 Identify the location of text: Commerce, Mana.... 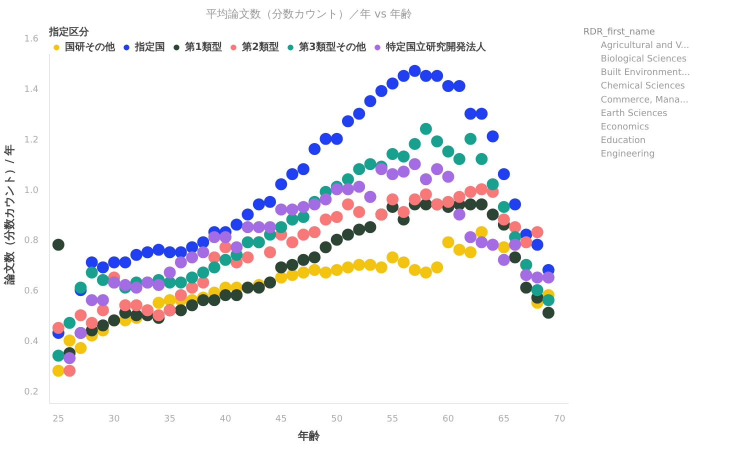
(644, 100).